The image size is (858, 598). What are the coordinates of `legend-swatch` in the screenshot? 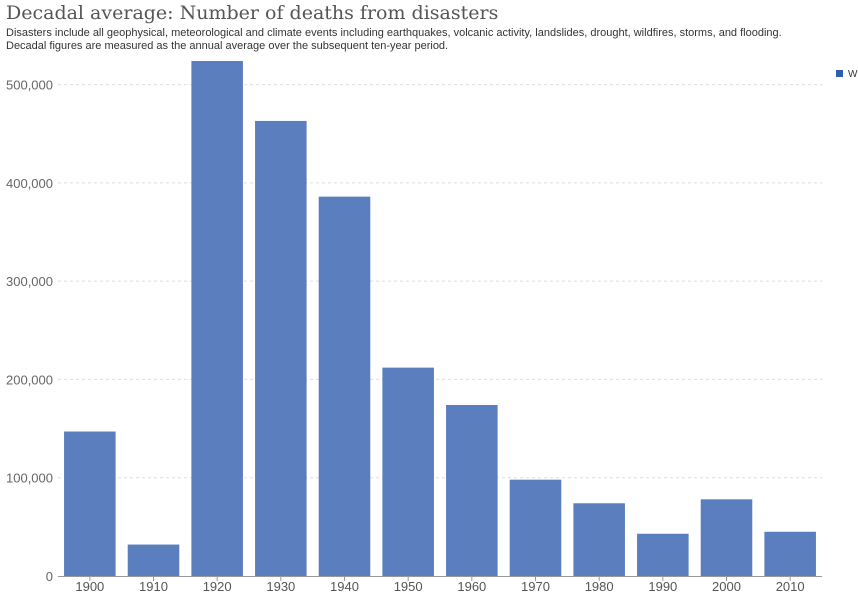 It's located at (839, 73).